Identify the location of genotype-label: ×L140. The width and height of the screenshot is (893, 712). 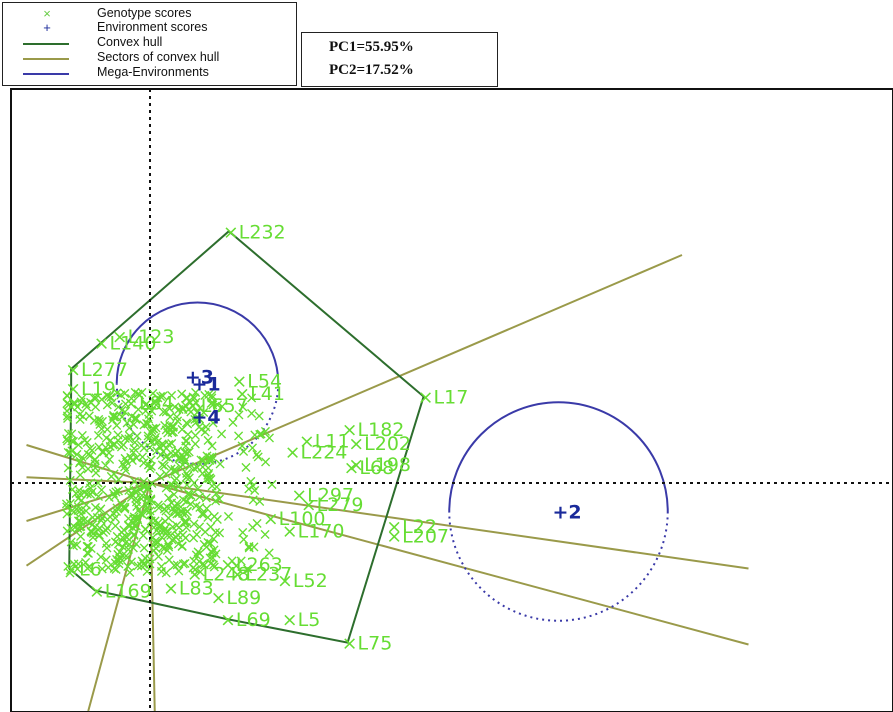
(125, 343).